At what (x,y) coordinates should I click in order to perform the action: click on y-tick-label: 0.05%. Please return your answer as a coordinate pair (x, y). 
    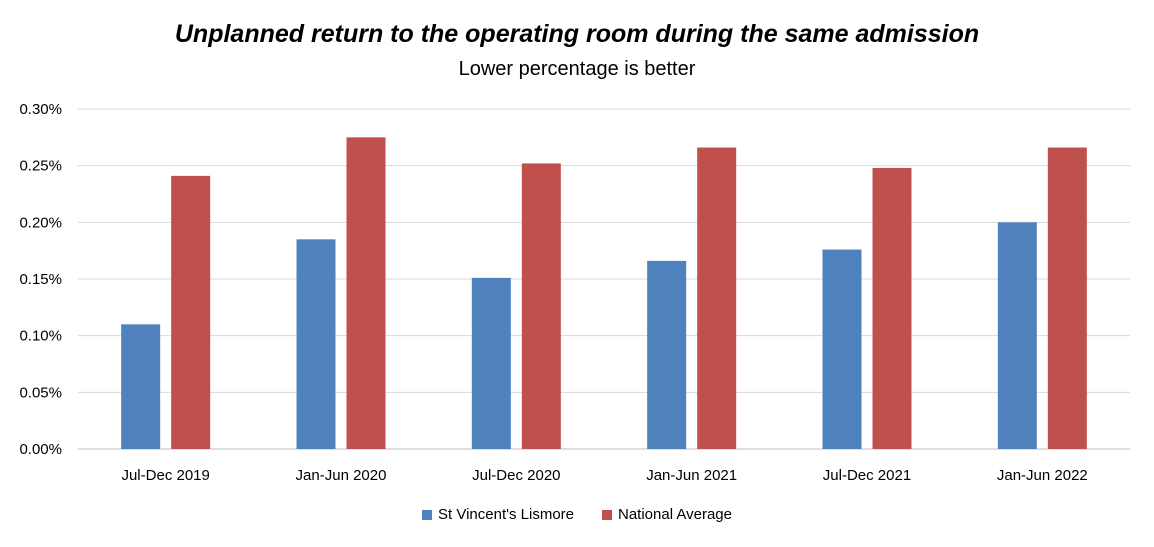
    Looking at the image, I should click on (40, 392).